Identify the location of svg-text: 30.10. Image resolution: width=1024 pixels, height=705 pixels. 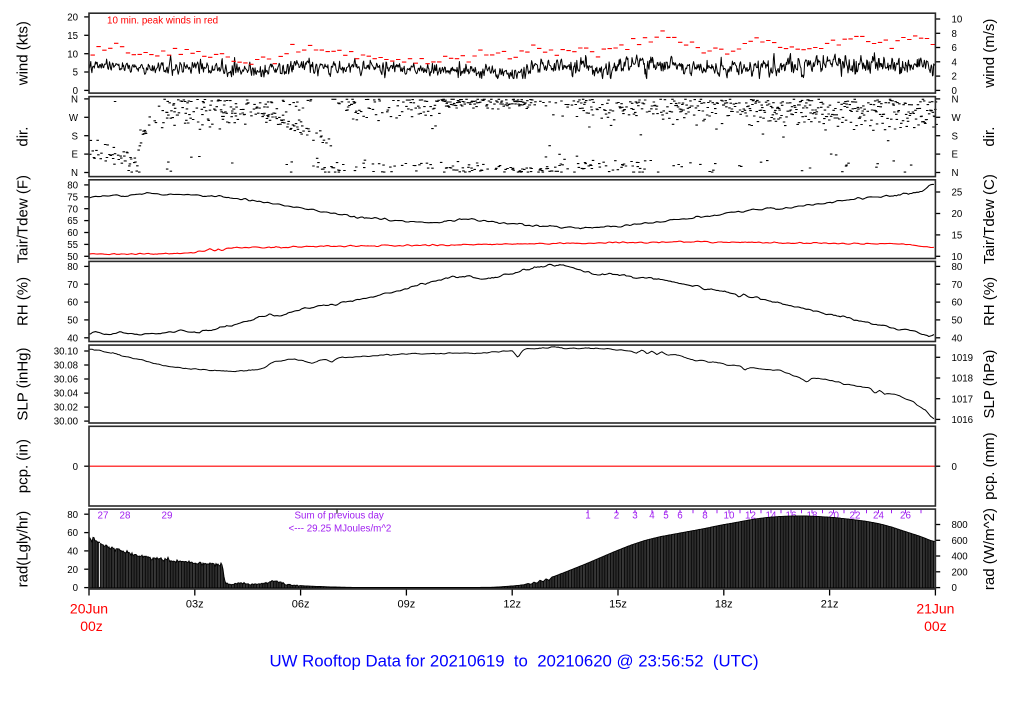
(66, 352).